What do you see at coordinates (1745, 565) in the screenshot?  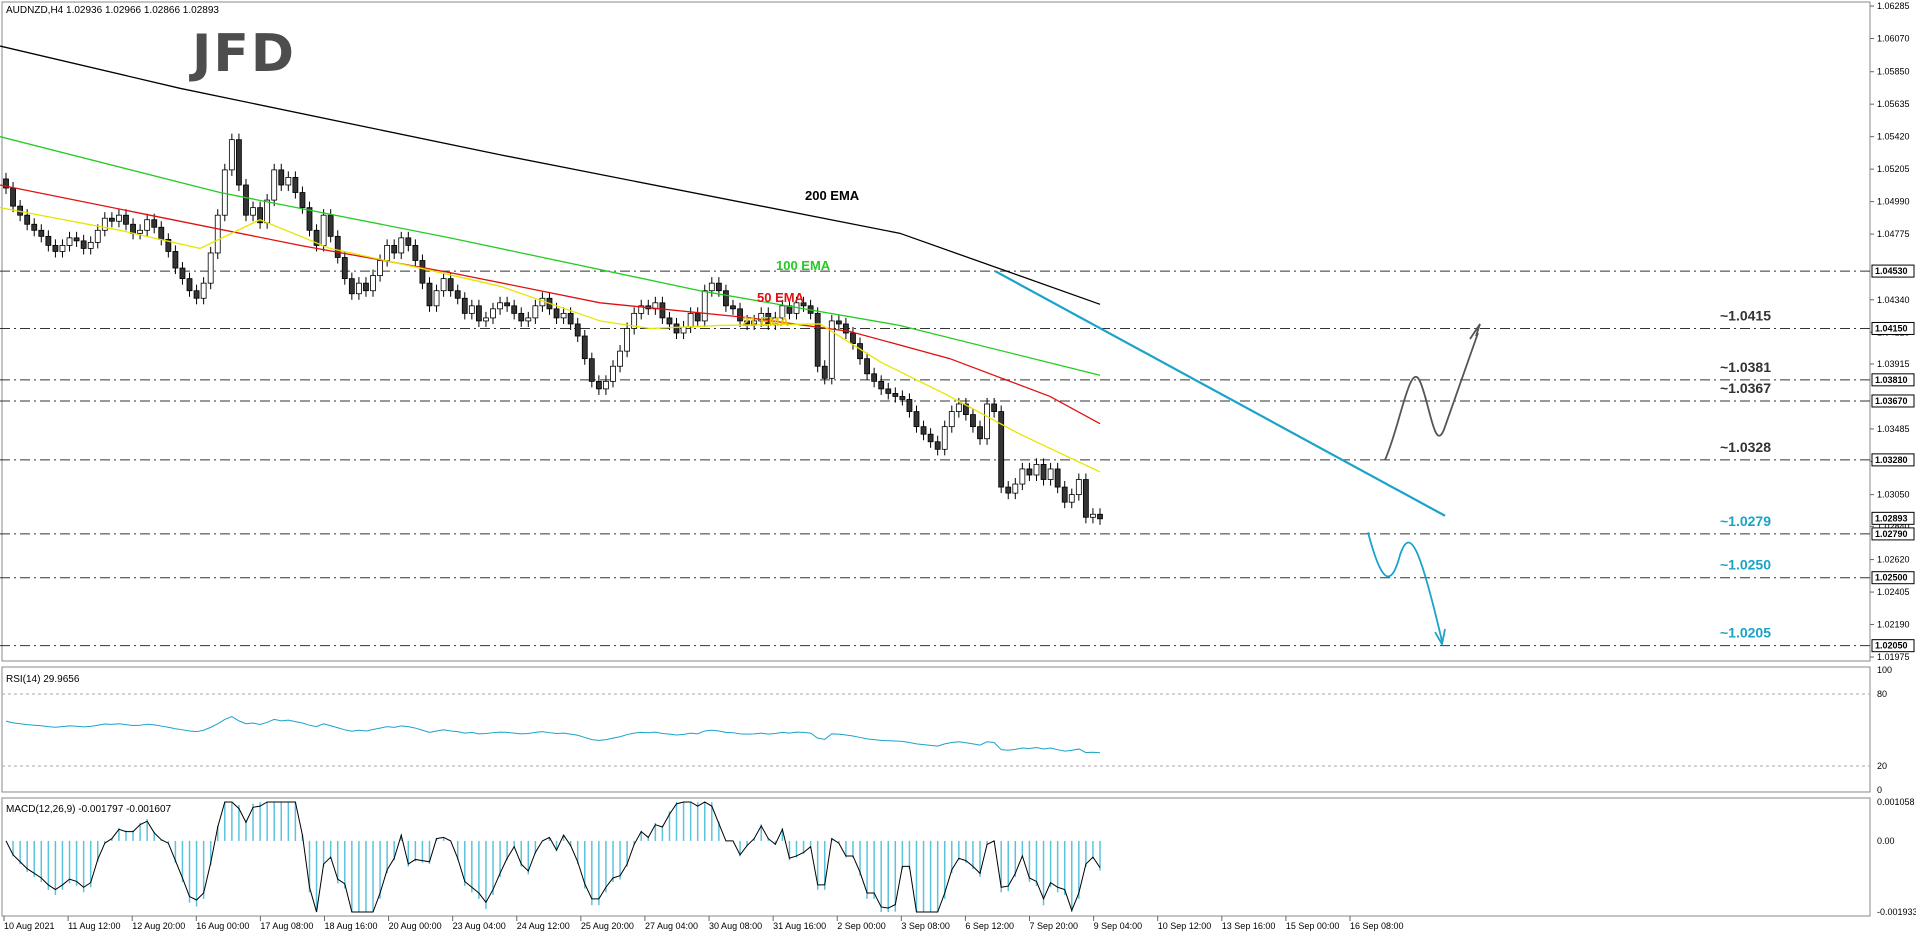 I see `level-label: ~1.0250` at bounding box center [1745, 565].